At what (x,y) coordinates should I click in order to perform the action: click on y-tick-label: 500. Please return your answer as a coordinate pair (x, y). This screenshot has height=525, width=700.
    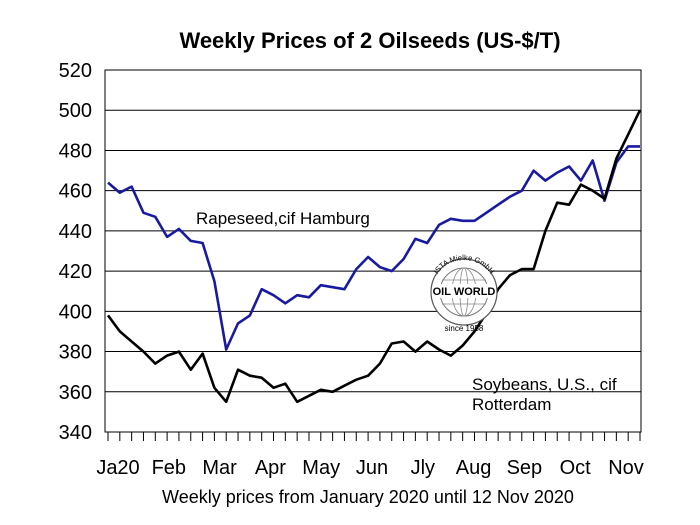
    Looking at the image, I should click on (75, 111).